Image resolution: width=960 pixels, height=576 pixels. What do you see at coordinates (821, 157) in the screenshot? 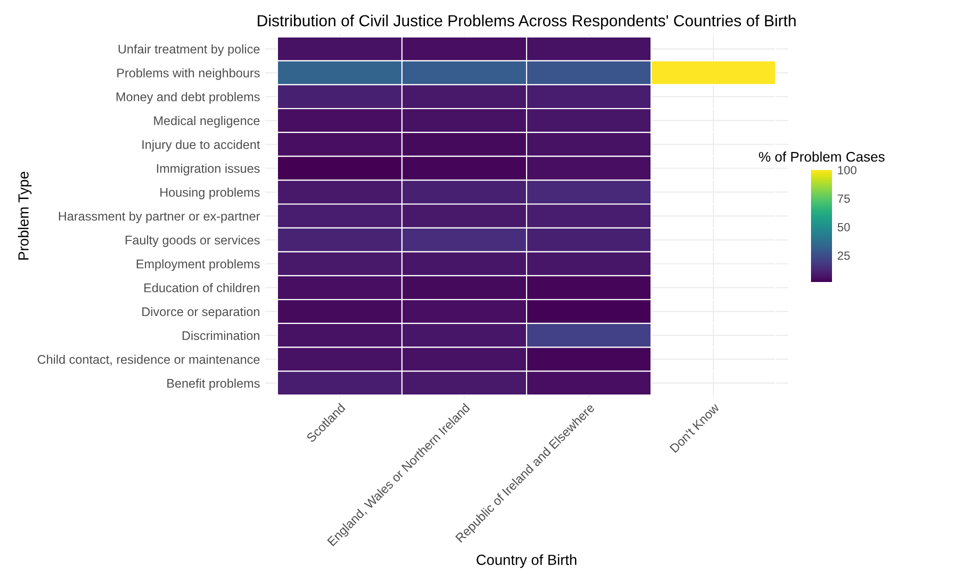
I see `color-bar-title: % of Problem Cases` at bounding box center [821, 157].